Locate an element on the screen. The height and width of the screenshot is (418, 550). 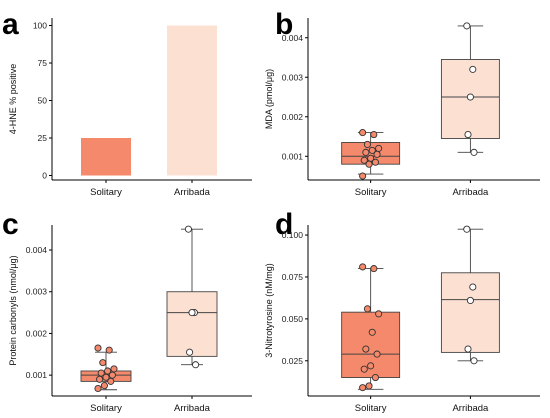
panel-c-x-tick-label: Solitary is located at coordinates (106, 408).